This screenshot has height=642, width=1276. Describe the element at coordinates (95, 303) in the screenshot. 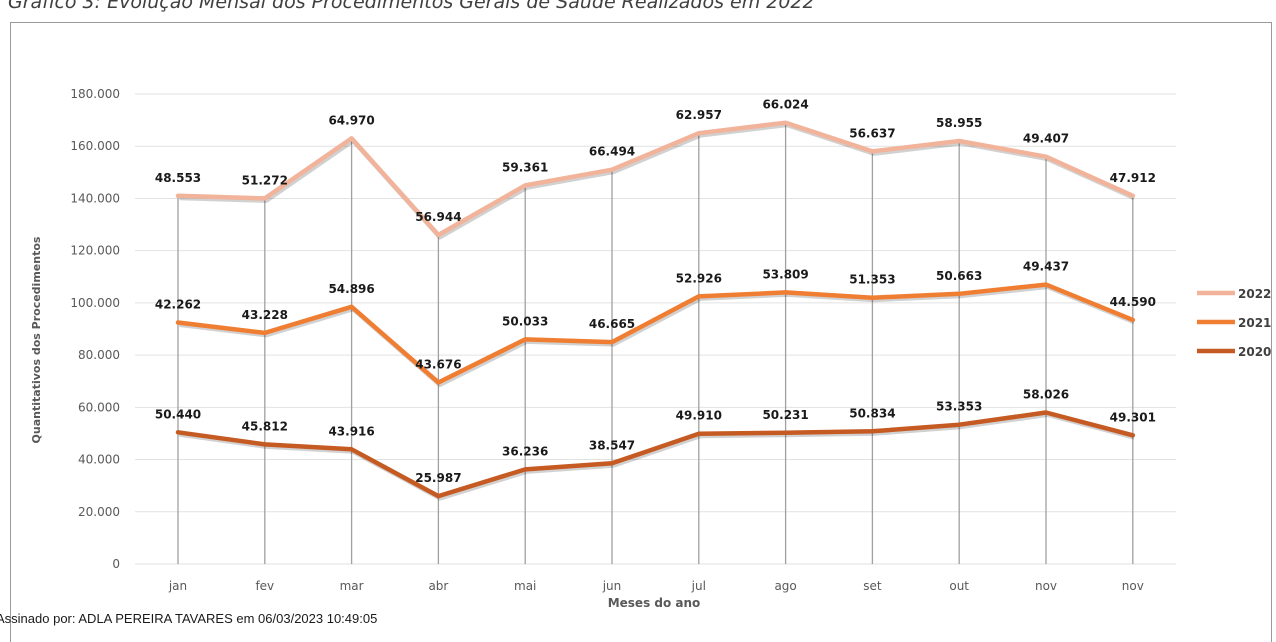

I see `y-tick-label: 100.000` at that location.